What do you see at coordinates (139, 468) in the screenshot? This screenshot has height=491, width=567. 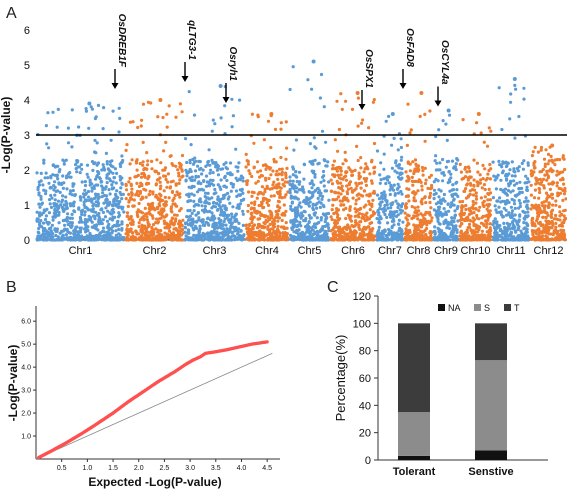 I see `qq-x-tick-label: 2.0` at bounding box center [139, 468].